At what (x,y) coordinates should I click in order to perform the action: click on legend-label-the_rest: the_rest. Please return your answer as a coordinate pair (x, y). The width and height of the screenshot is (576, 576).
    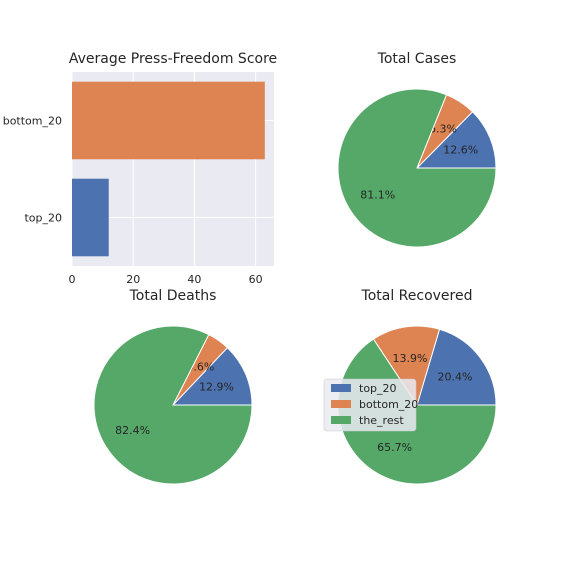
    Looking at the image, I should click on (381, 420).